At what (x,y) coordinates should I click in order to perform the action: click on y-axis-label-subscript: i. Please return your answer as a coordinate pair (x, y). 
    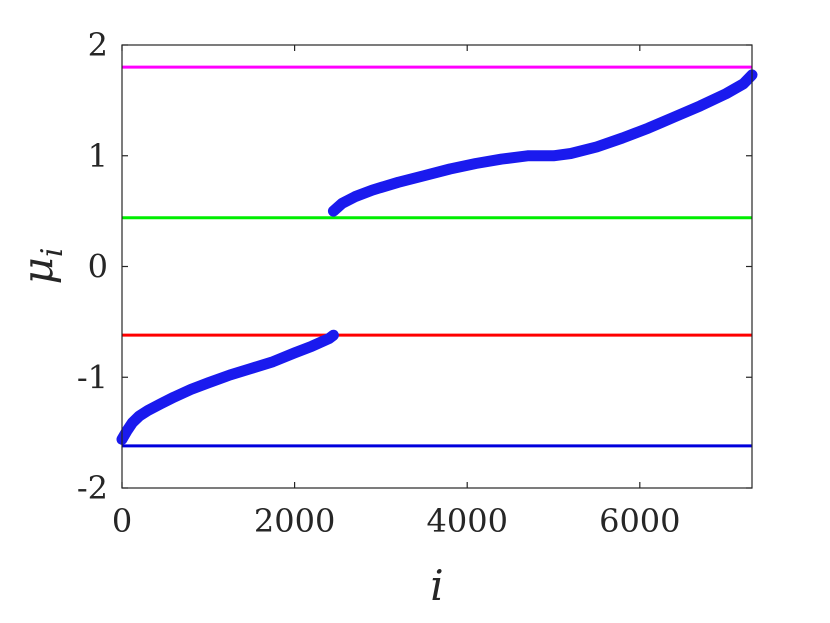
    Looking at the image, I should click on (52, 253).